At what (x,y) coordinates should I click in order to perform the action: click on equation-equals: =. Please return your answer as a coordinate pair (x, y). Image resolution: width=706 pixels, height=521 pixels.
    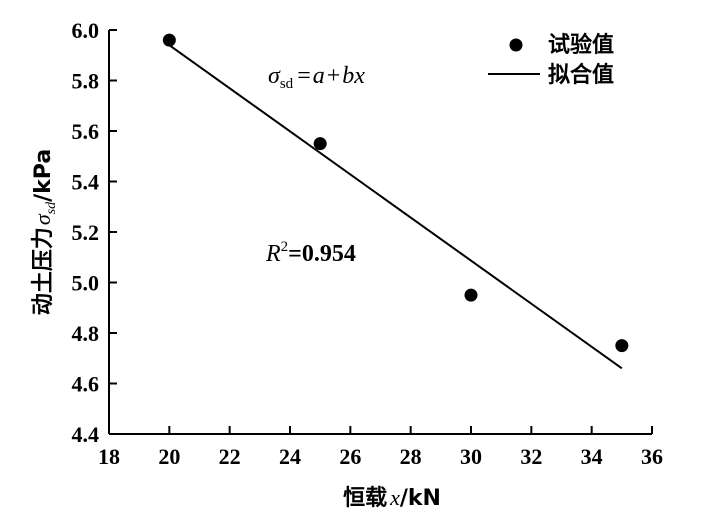
    Looking at the image, I should click on (304, 76).